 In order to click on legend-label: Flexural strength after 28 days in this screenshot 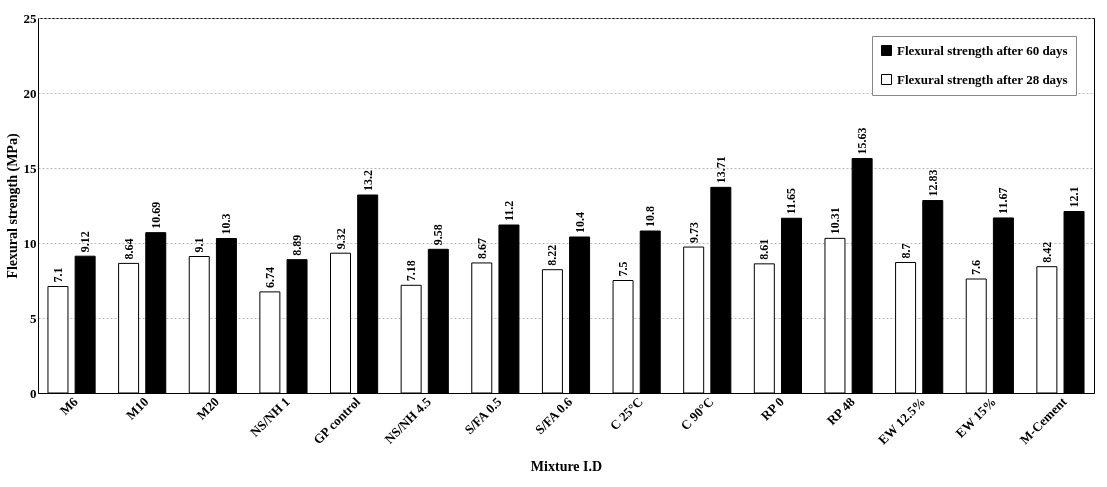, I will do `click(982, 79)`.